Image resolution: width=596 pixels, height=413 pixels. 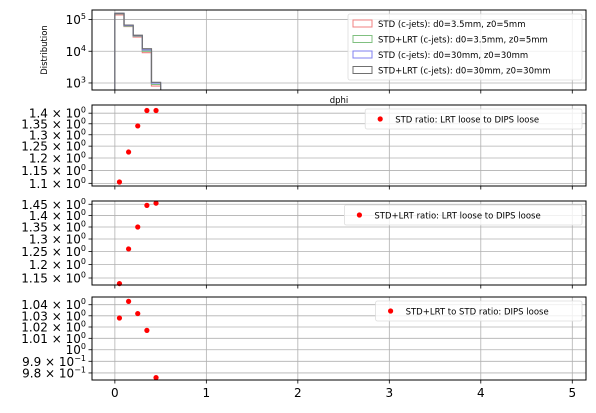 What do you see at coordinates (452, 25) in the screenshot?
I see `legend-entry: STD (c-jets): d0=3.5mm, z0=5mm` at bounding box center [452, 25].